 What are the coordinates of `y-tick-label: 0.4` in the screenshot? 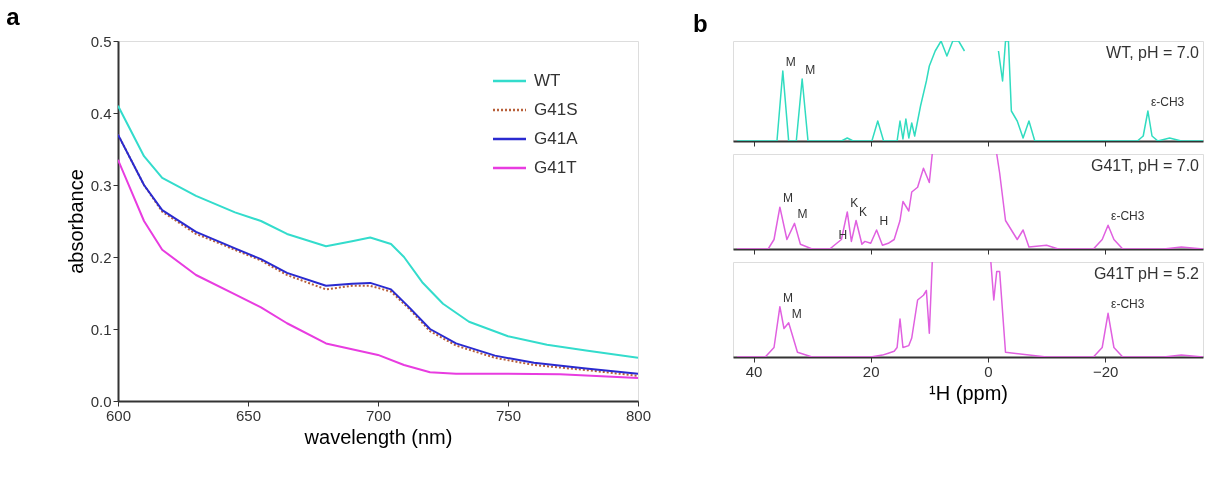 It's located at (101, 113).